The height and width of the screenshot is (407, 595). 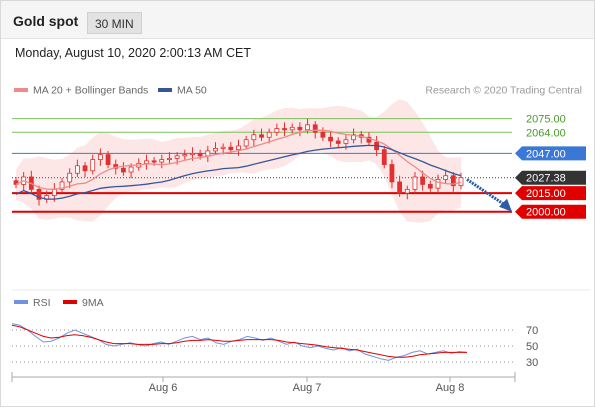 I want to click on level-tag-2015.00, so click(x=550, y=193).